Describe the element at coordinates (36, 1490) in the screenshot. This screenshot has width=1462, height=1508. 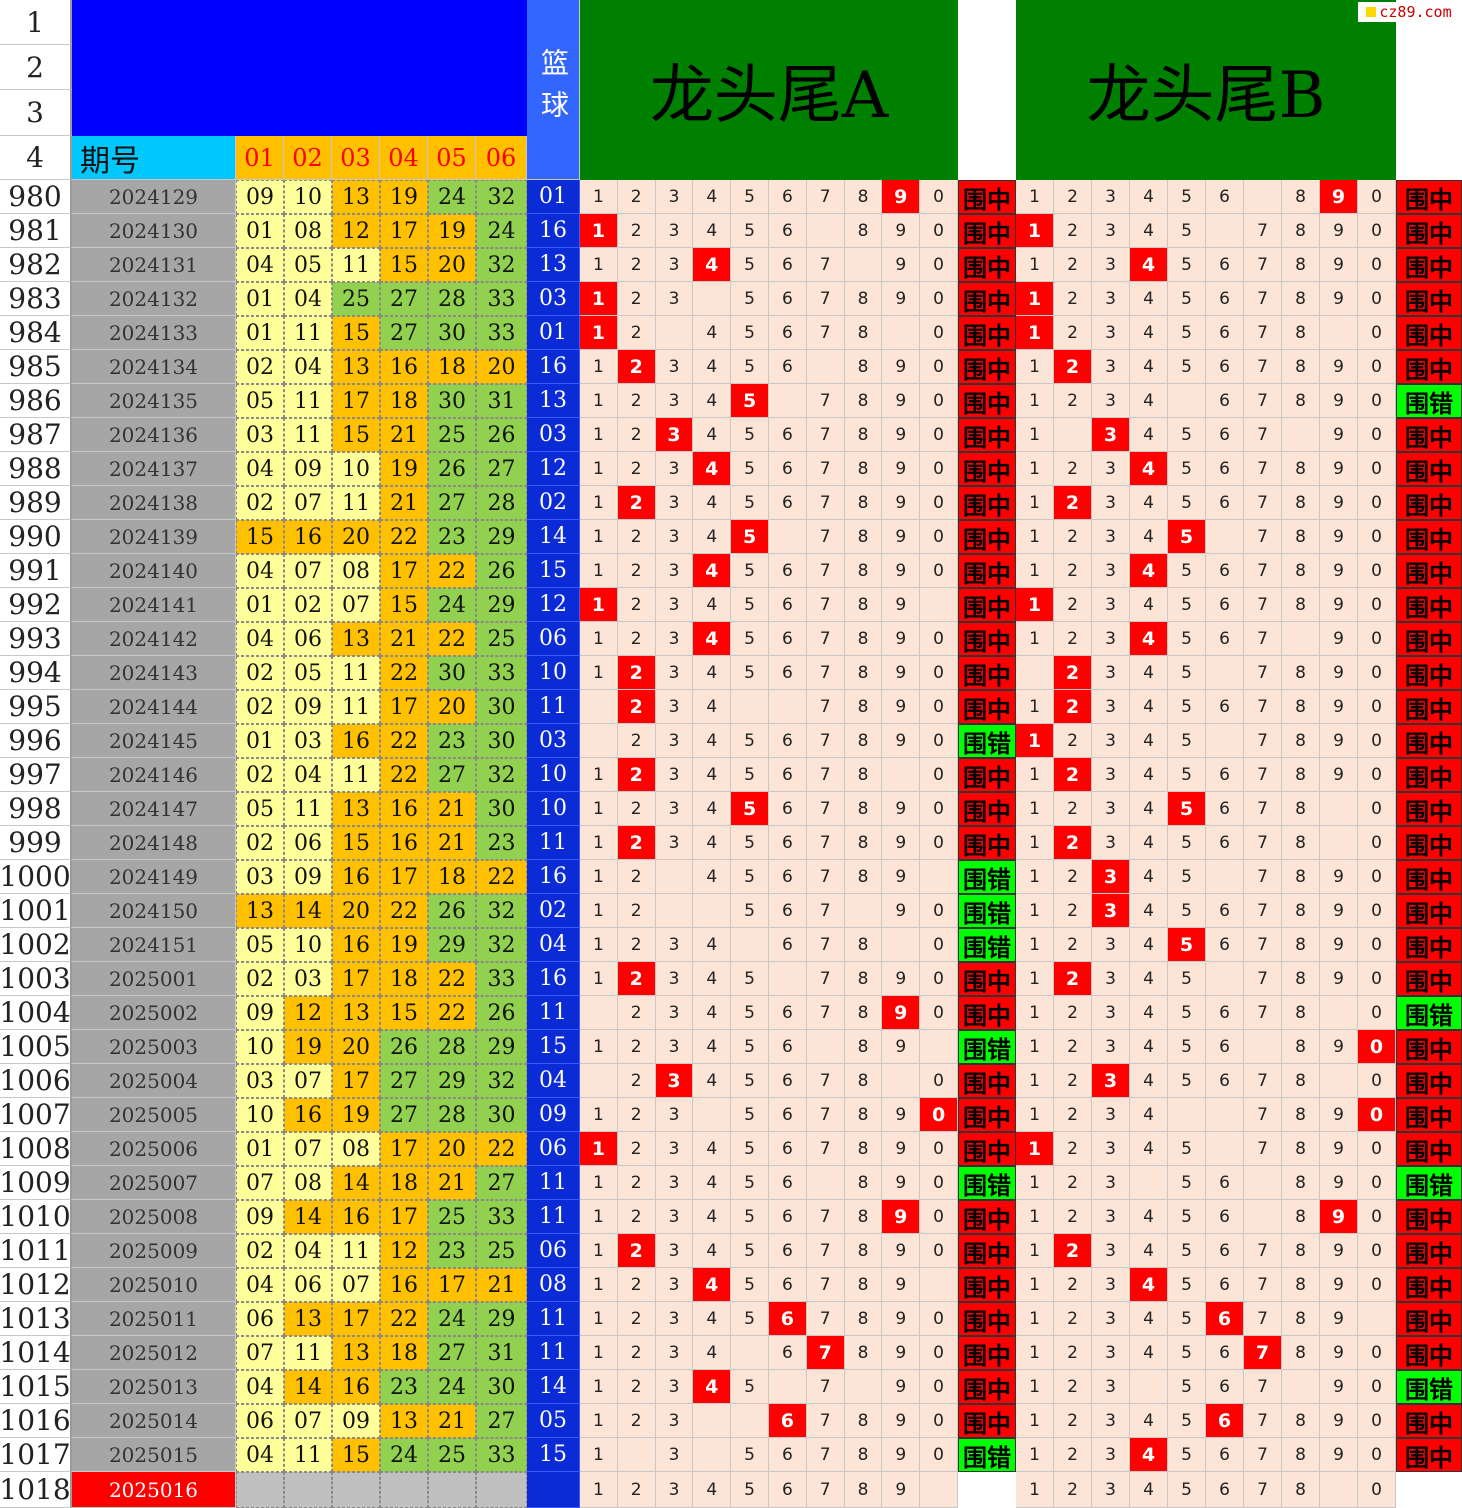
I see `row-number: 1018` at that location.